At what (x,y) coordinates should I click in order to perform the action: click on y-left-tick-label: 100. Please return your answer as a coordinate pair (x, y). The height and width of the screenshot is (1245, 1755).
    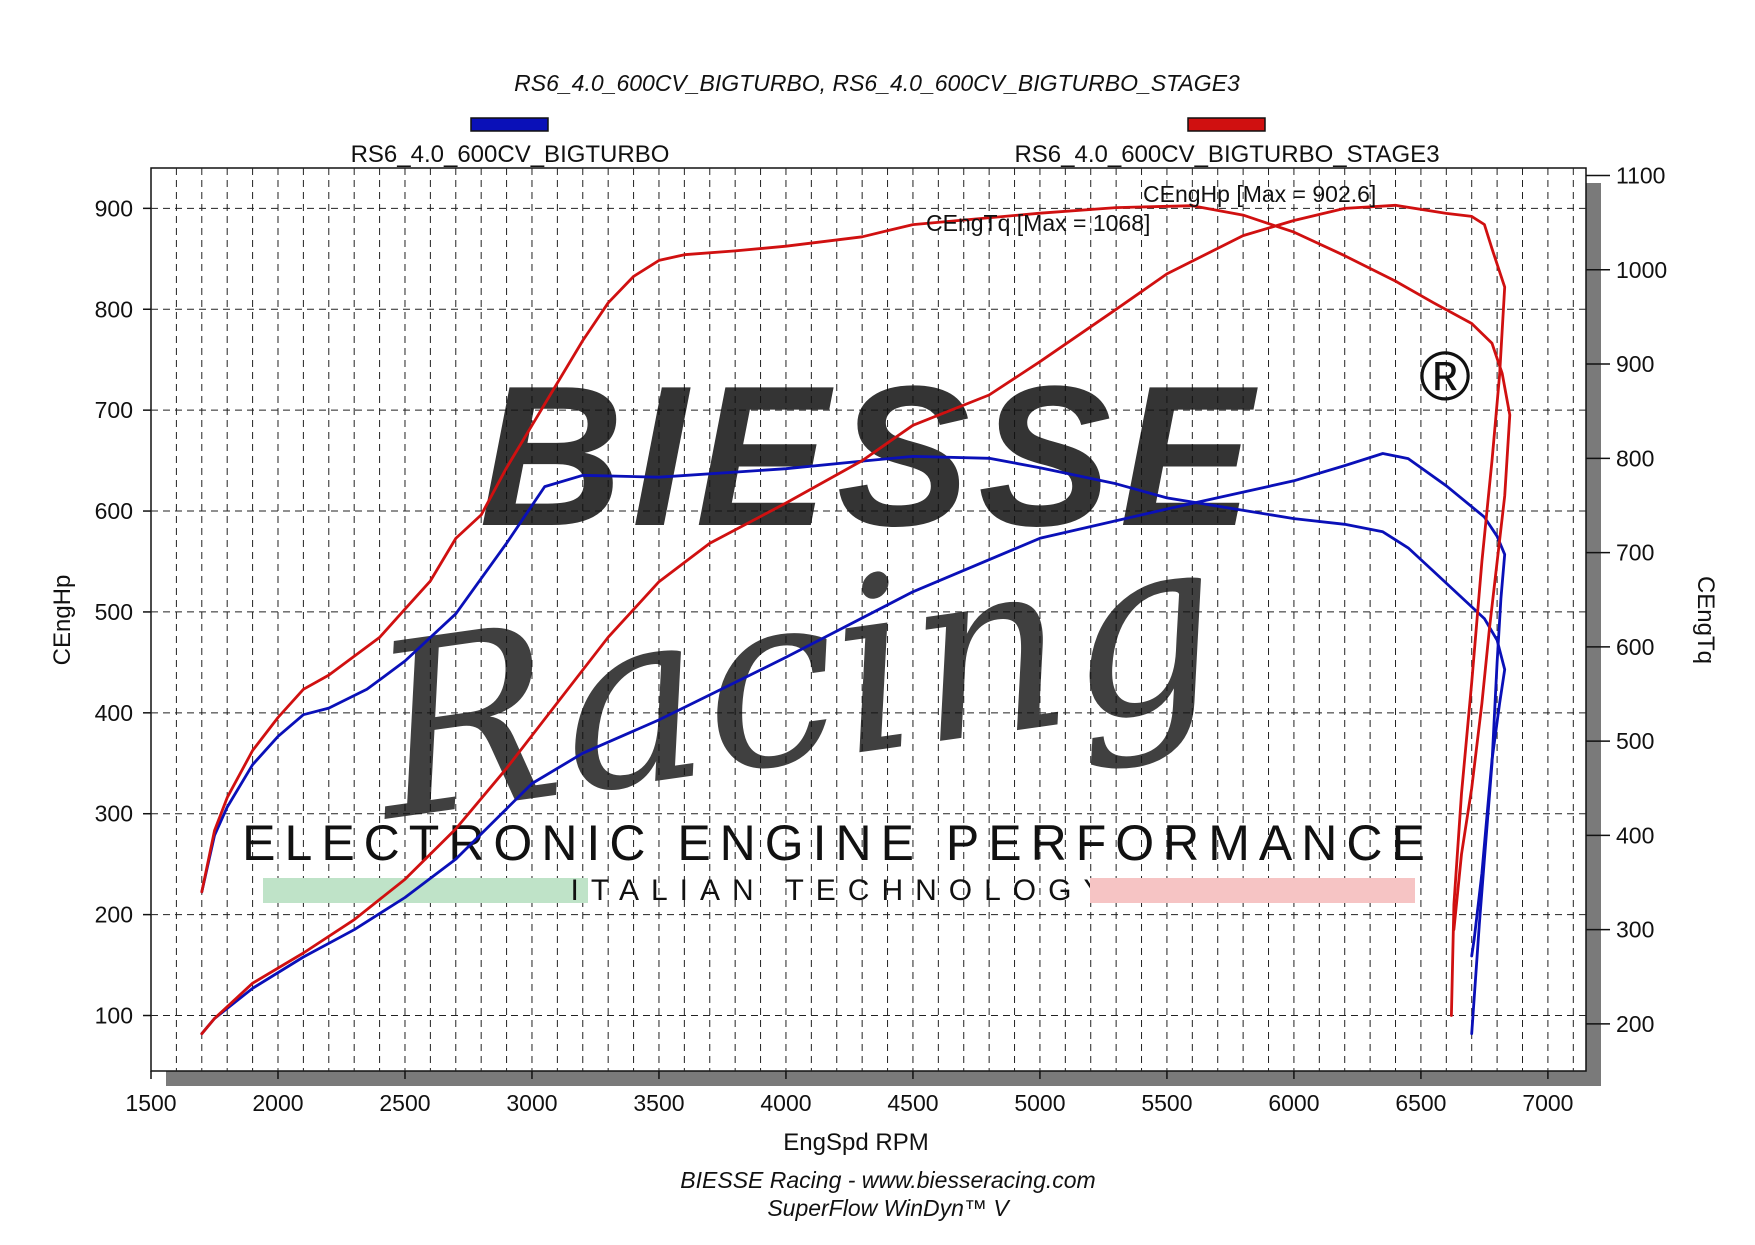
    Looking at the image, I should click on (114, 1016).